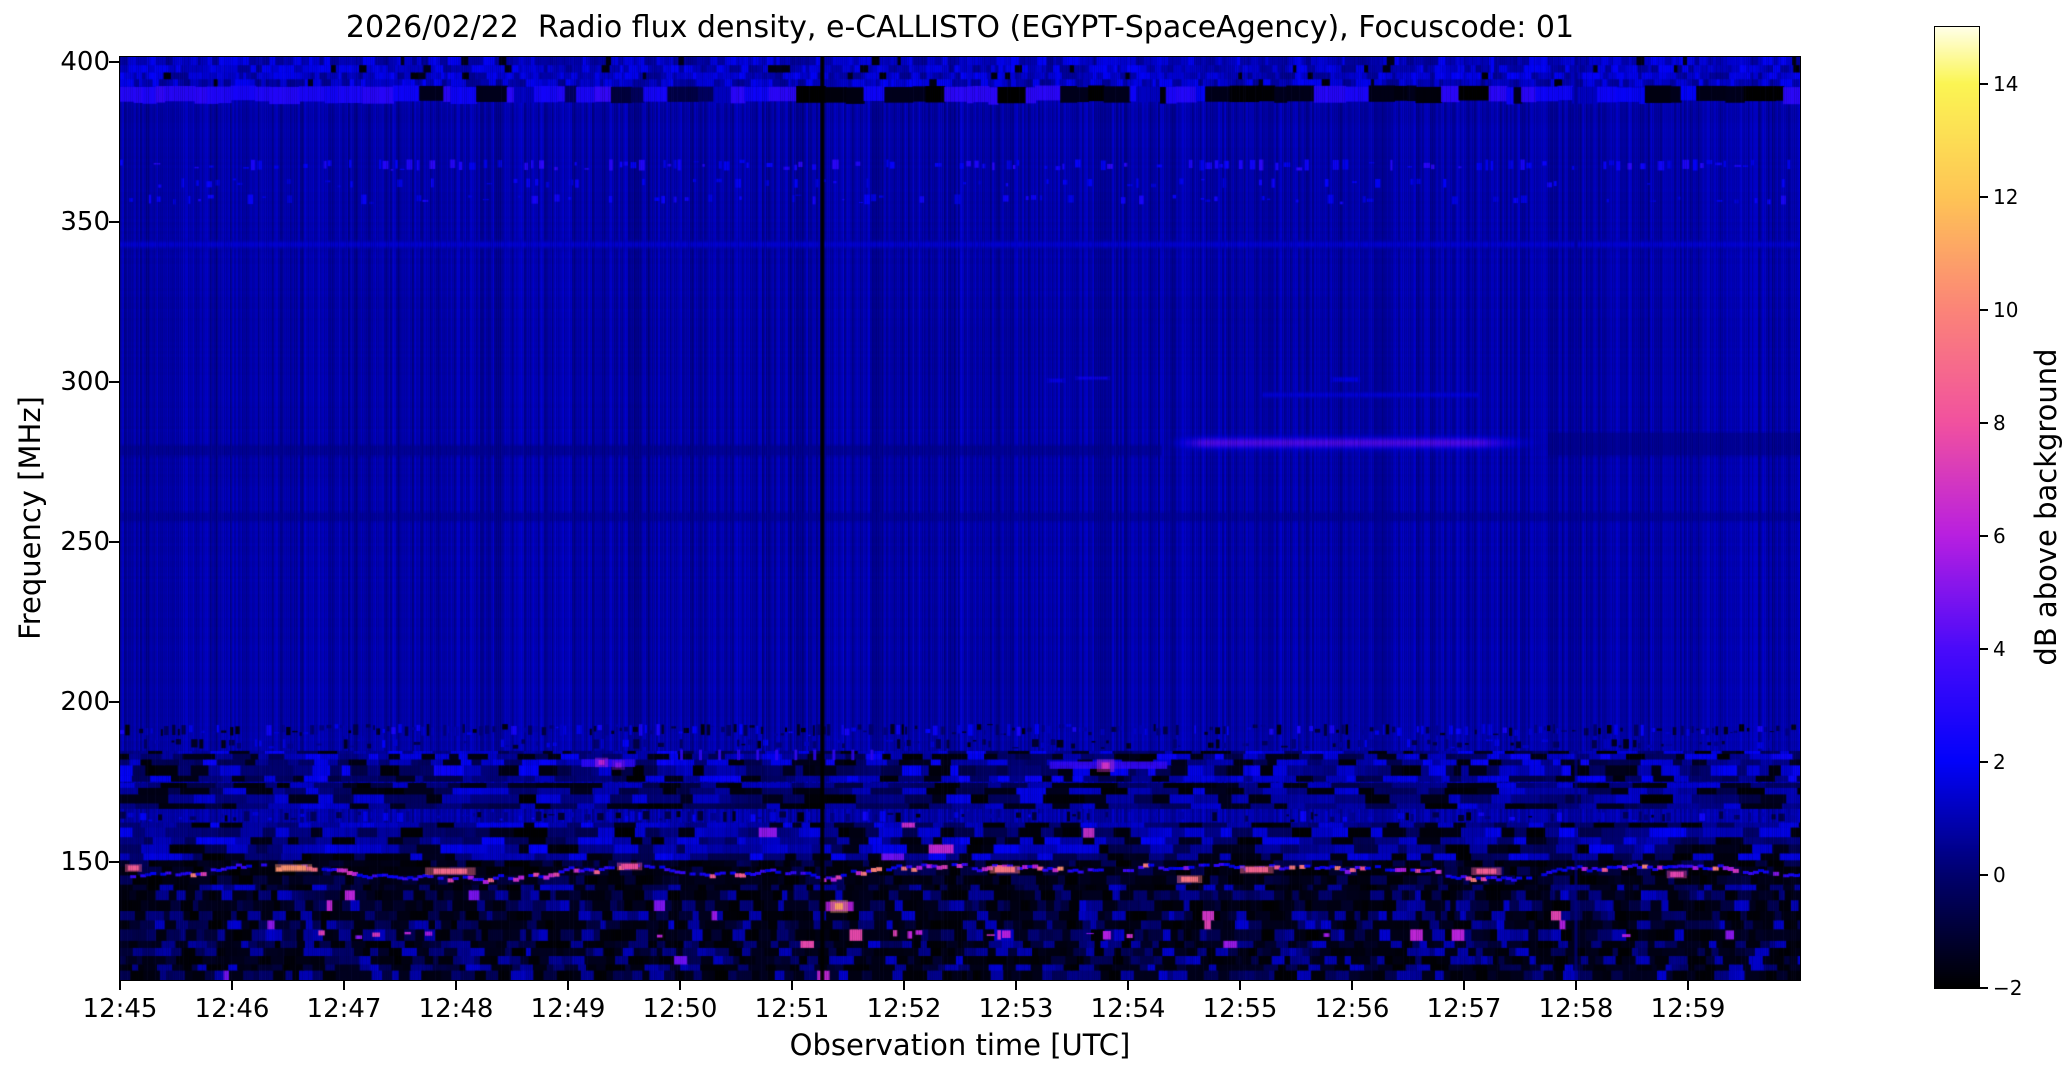 The height and width of the screenshot is (1067, 2066). What do you see at coordinates (1999, 648) in the screenshot?
I see `colorbar-tick-label: 4` at bounding box center [1999, 648].